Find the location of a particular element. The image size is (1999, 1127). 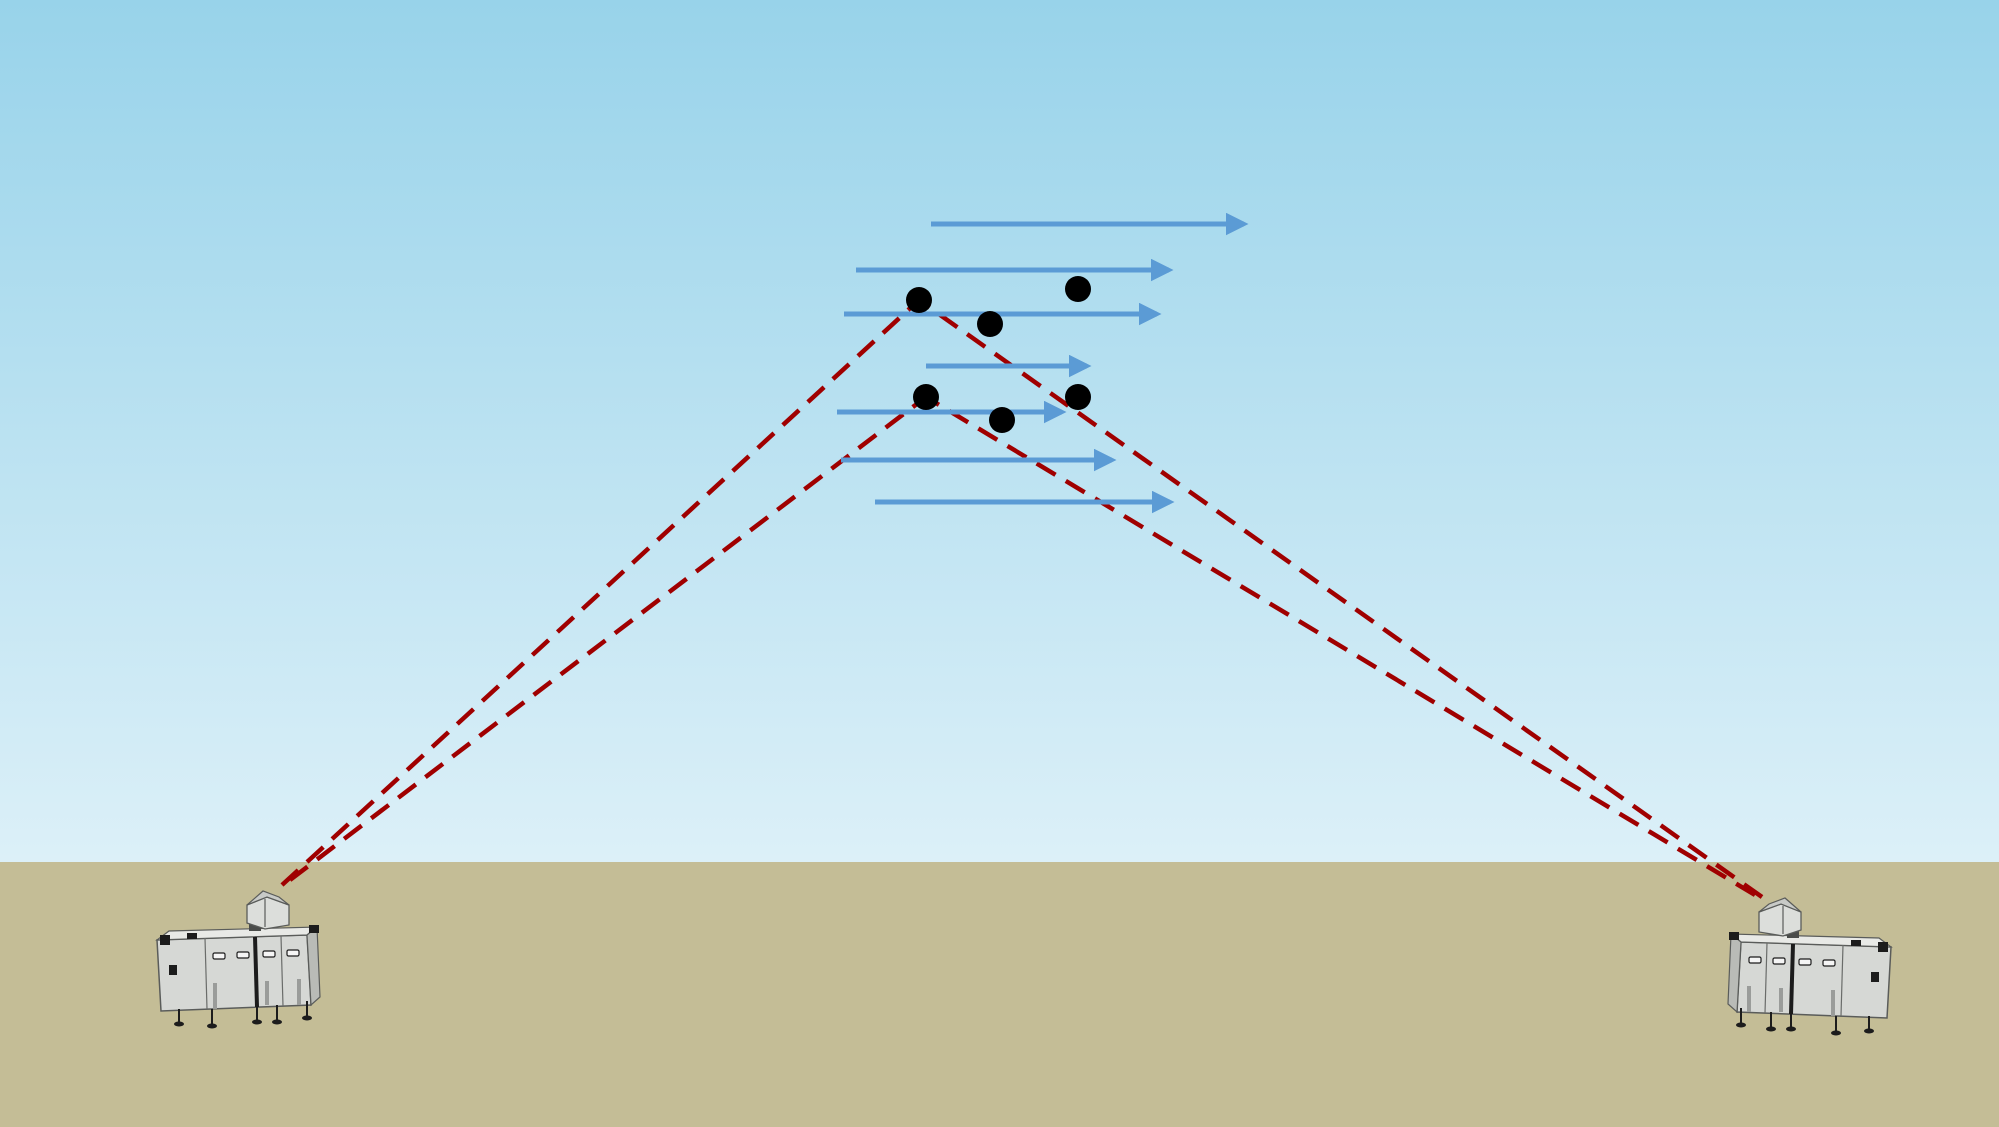

wind-arrows is located at coordinates (1043, 363).